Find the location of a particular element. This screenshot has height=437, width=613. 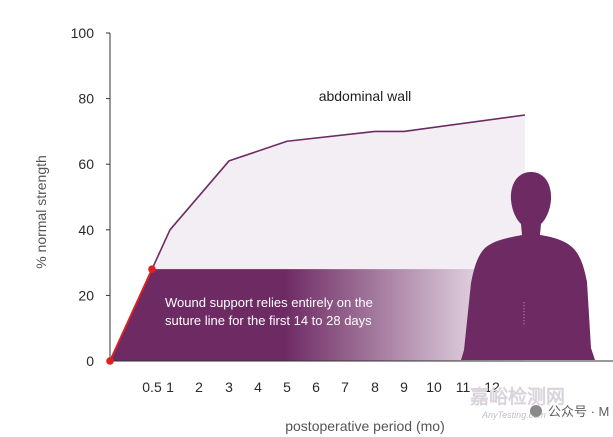

x-tick-label: 10 is located at coordinates (434, 387).